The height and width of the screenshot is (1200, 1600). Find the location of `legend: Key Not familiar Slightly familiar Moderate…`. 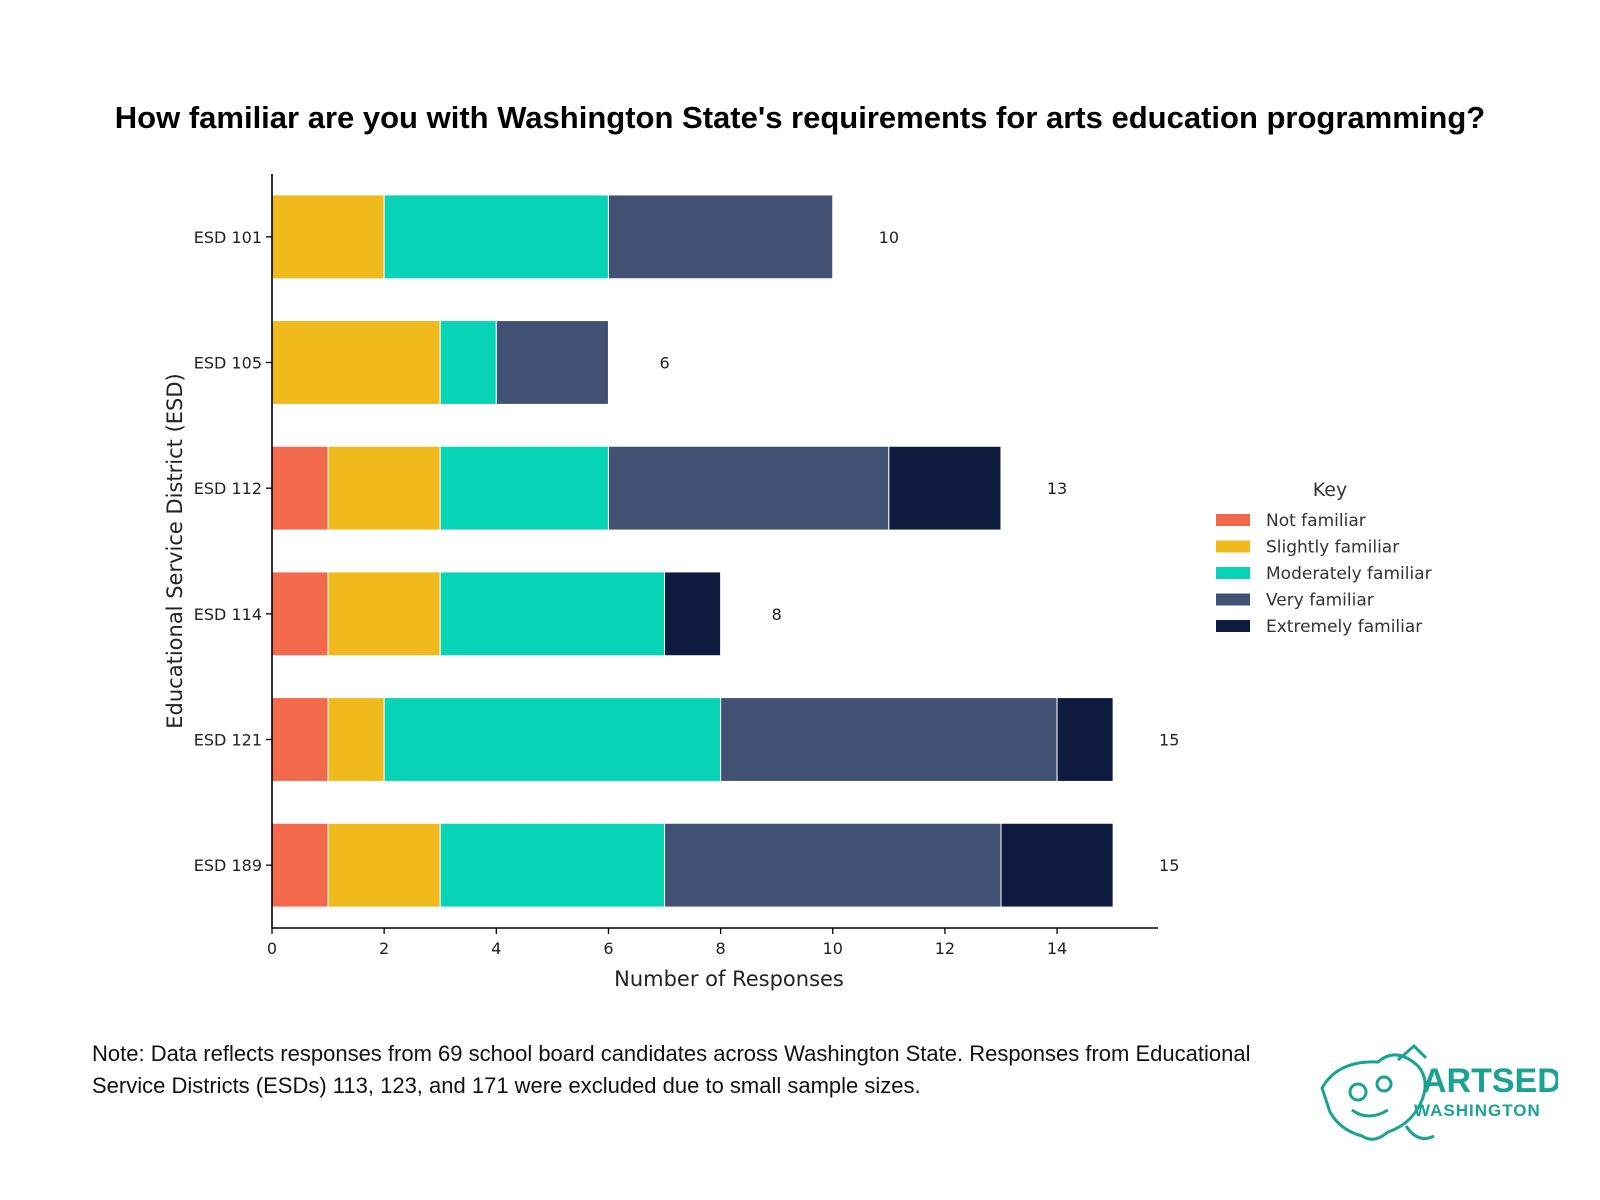

legend: Key Not familiar Slightly familiar Moderate… is located at coordinates (1324, 558).